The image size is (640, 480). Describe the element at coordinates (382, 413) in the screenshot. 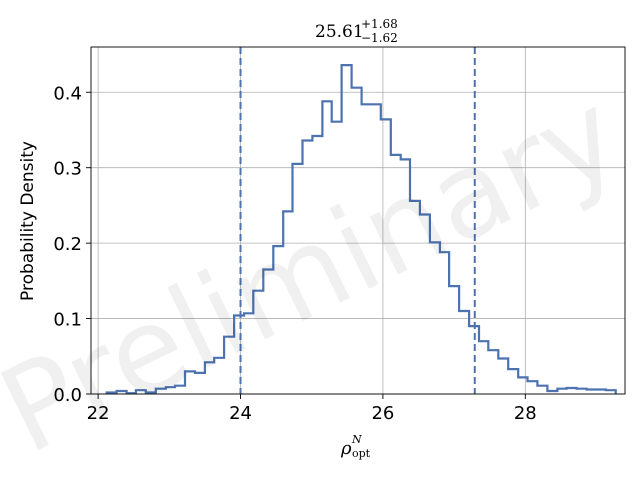

I see `x-tick-label: 26` at that location.